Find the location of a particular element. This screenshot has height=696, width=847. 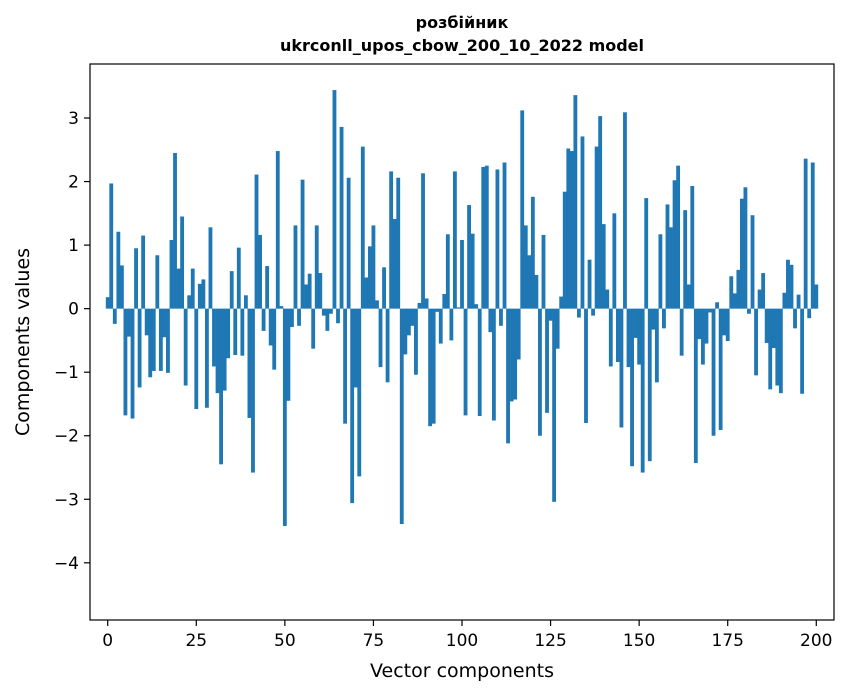

y-axis-ticks: −4 −3 −2 −1 0 1 2 3 is located at coordinates (72, 341).